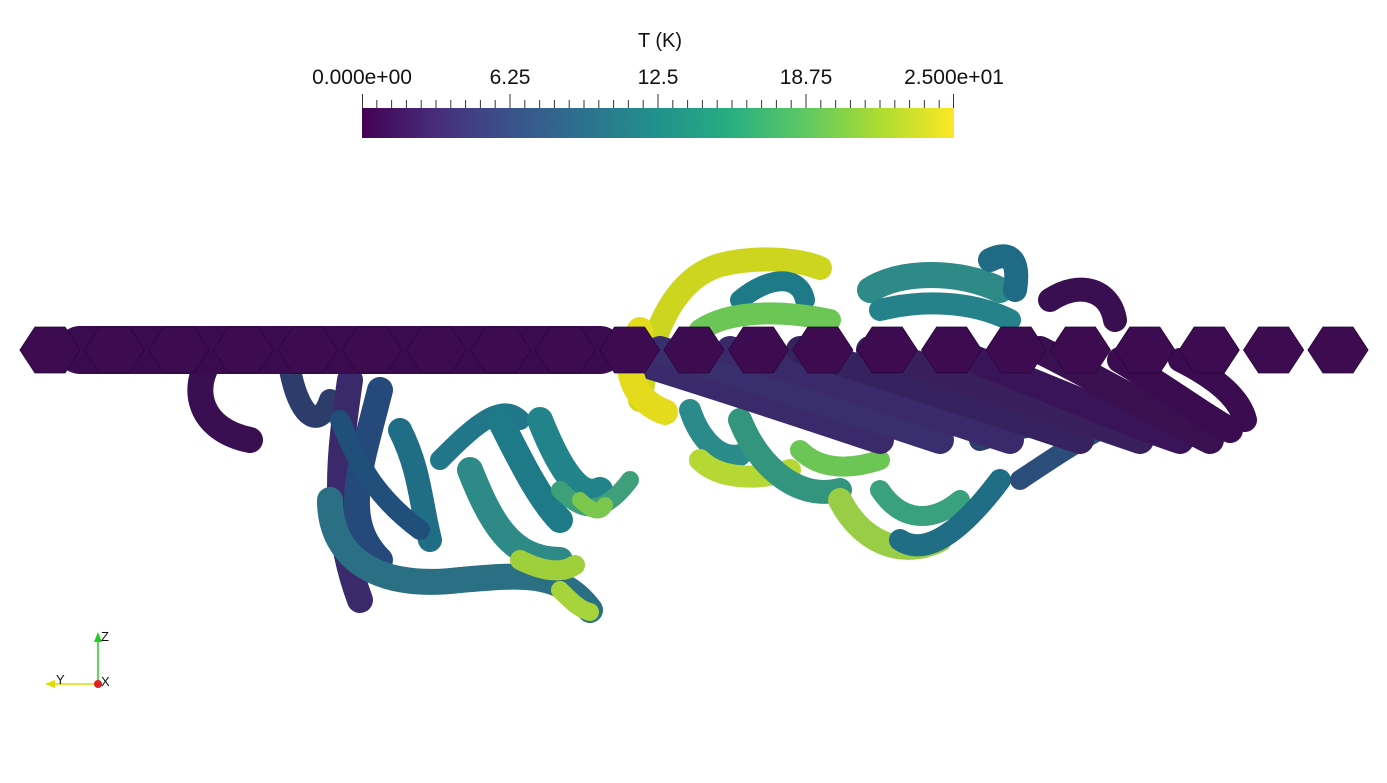 The width and height of the screenshot is (1387, 783). I want to click on scalar-bar-label-3: 18.75, so click(806, 77).